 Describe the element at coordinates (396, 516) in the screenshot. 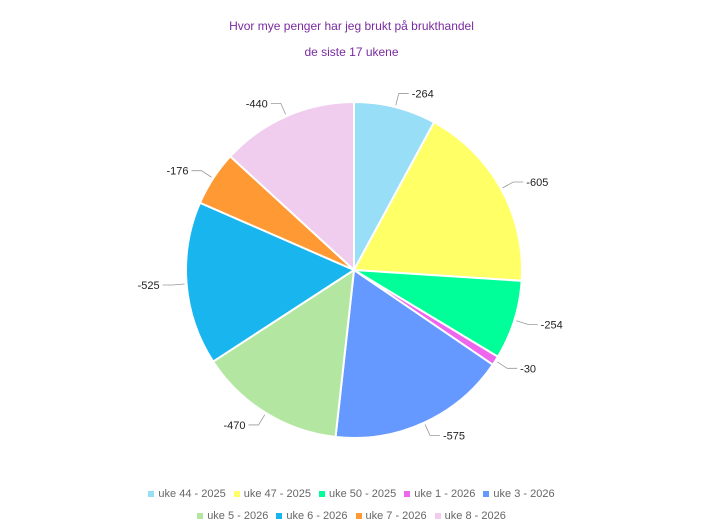

I see `legend-label: uke 7 - 2026` at that location.